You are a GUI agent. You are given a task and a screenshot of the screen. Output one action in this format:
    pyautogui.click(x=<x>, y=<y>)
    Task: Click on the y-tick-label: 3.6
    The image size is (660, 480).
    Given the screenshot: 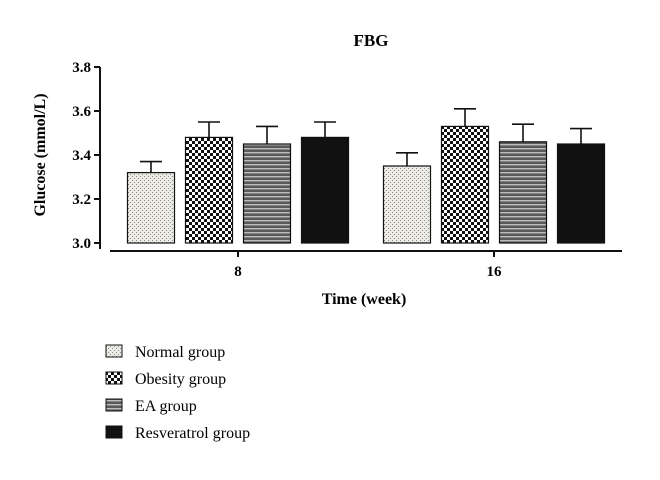 What is the action you would take?
    pyautogui.click(x=81, y=112)
    